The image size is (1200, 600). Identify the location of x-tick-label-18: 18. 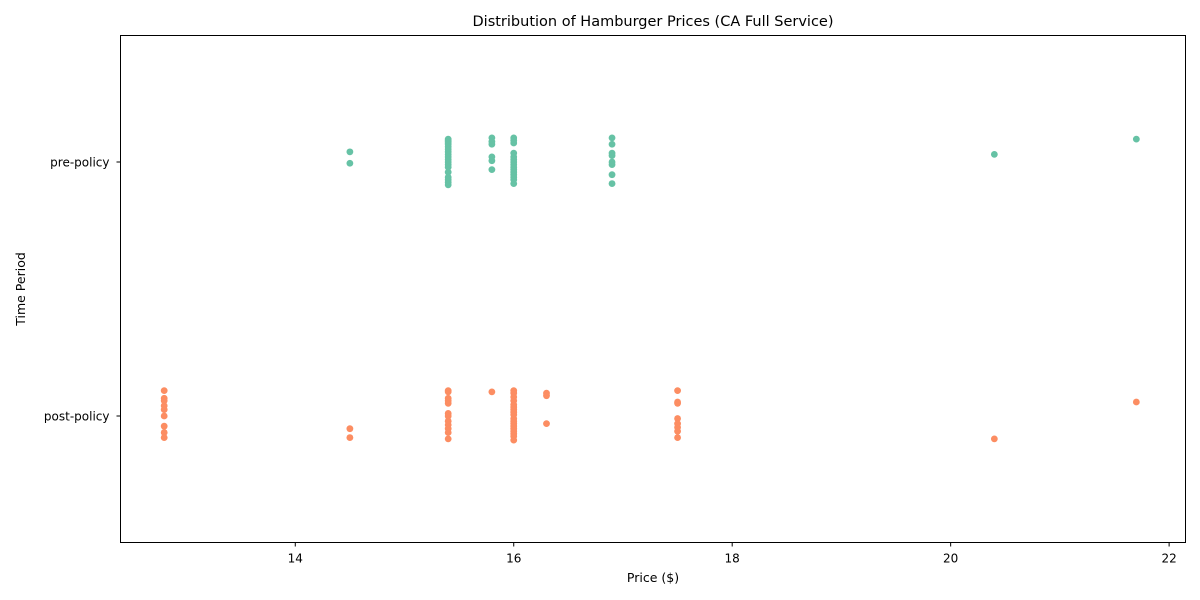
(732, 559).